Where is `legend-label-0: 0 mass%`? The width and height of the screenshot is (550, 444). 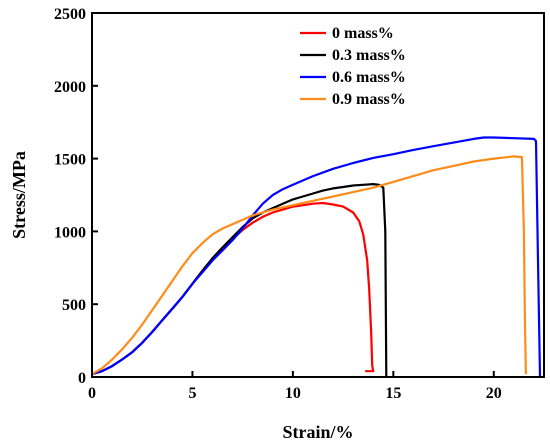 legend-label-0: 0 mass% is located at coordinates (363, 33).